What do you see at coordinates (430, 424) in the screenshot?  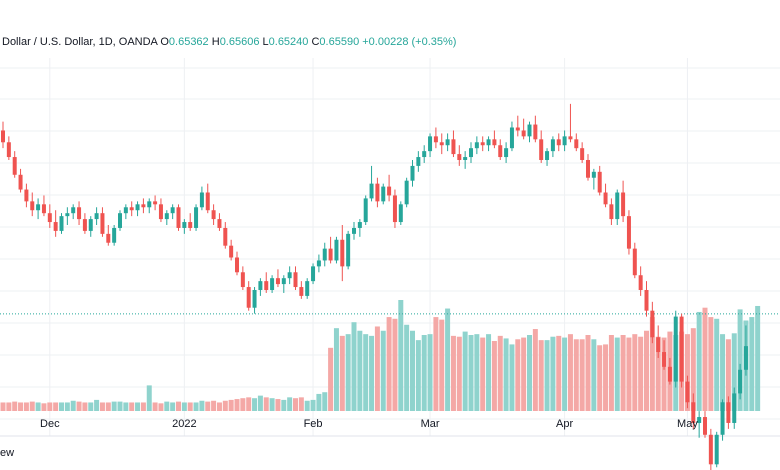 I see `x-tick-label: Mar` at bounding box center [430, 424].